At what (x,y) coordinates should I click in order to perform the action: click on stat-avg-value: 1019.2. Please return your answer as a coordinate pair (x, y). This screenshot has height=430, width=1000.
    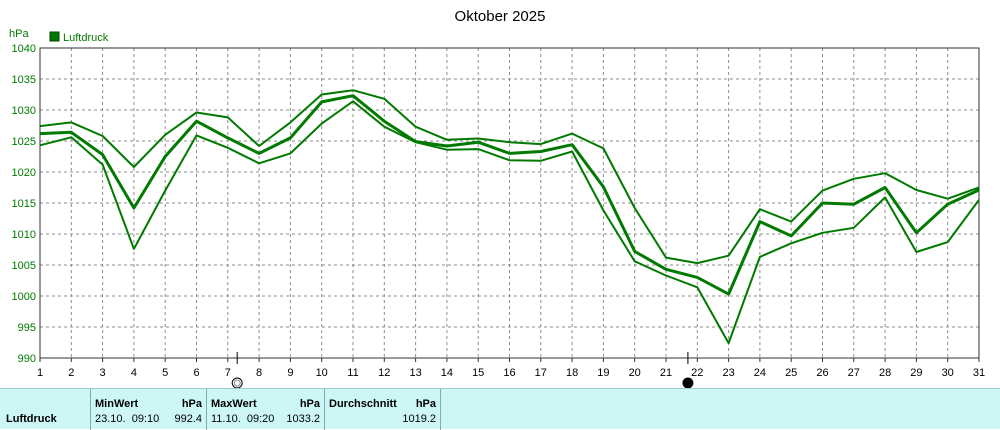
    Looking at the image, I should click on (419, 419).